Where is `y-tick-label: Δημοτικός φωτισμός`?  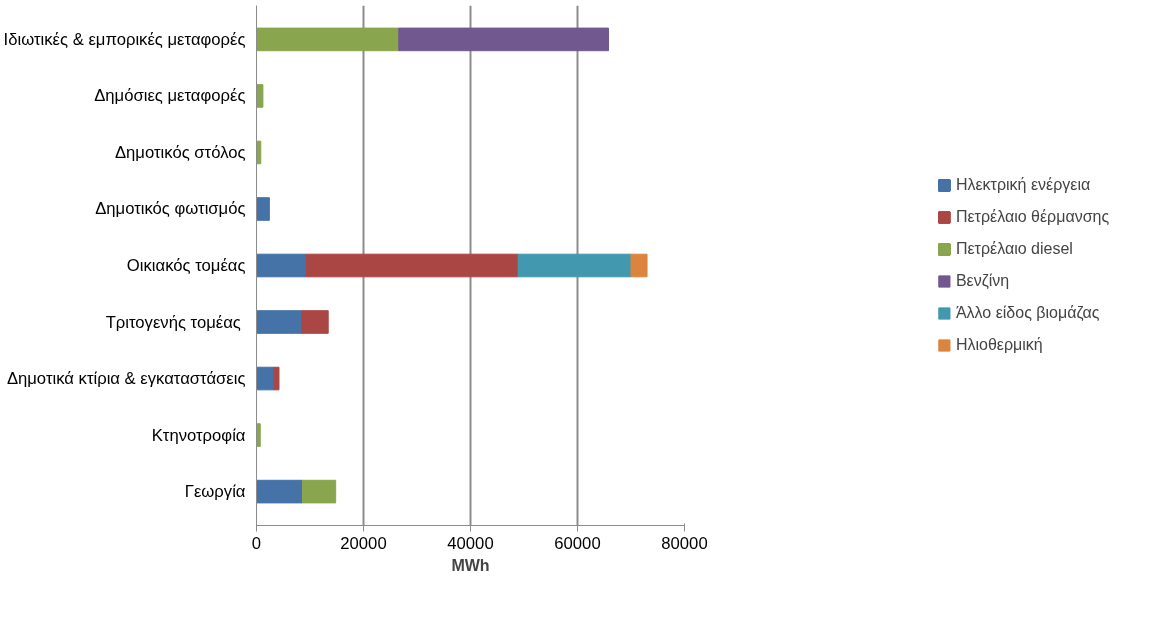
y-tick-label: Δημοτικός φωτισμός is located at coordinates (170, 209).